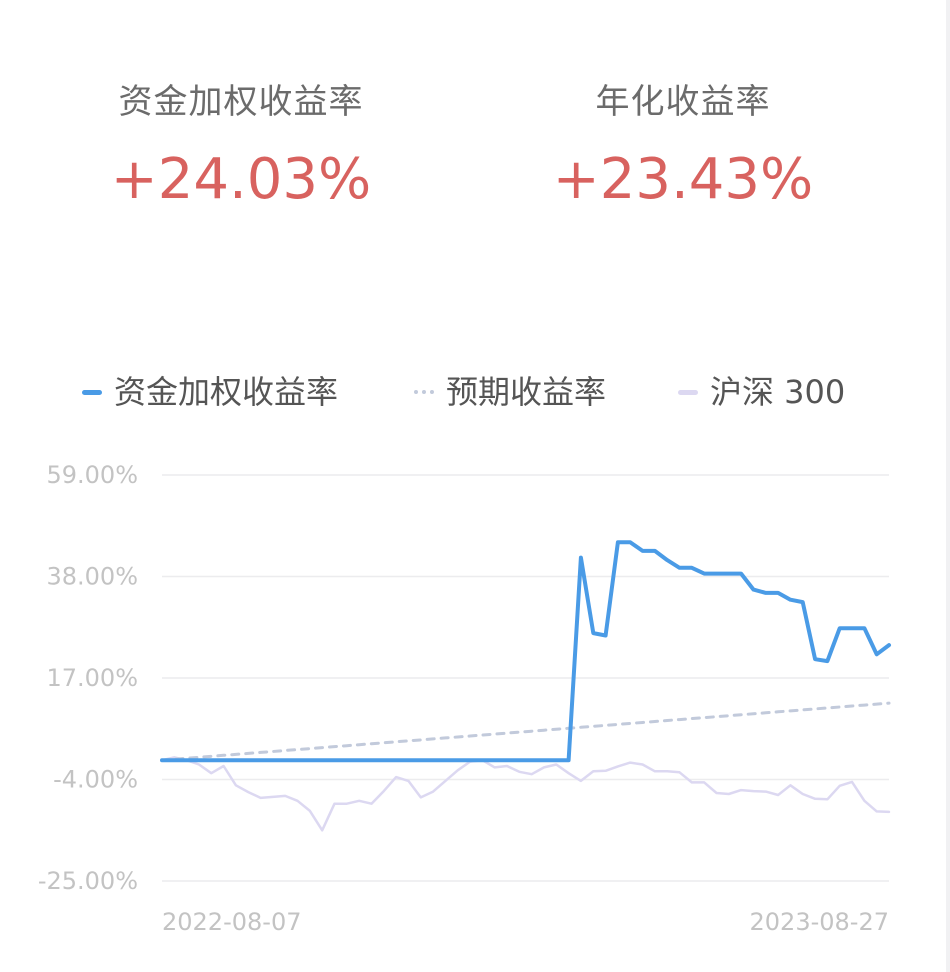 Image resolution: width=950 pixels, height=972 pixels. What do you see at coordinates (778, 392) in the screenshot?
I see `legend-label-csi300: 沪深 300` at bounding box center [778, 392].